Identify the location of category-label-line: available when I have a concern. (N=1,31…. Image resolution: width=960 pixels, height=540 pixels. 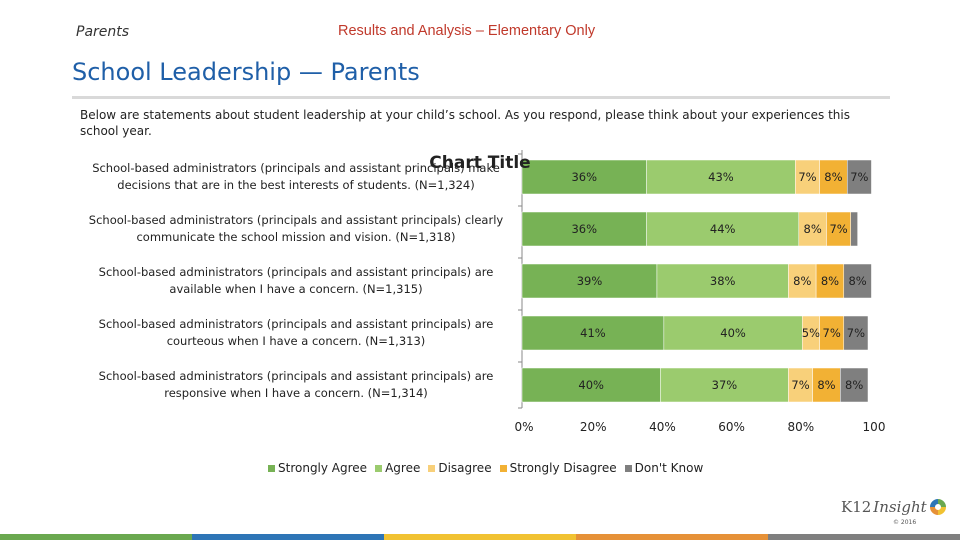
(296, 289).